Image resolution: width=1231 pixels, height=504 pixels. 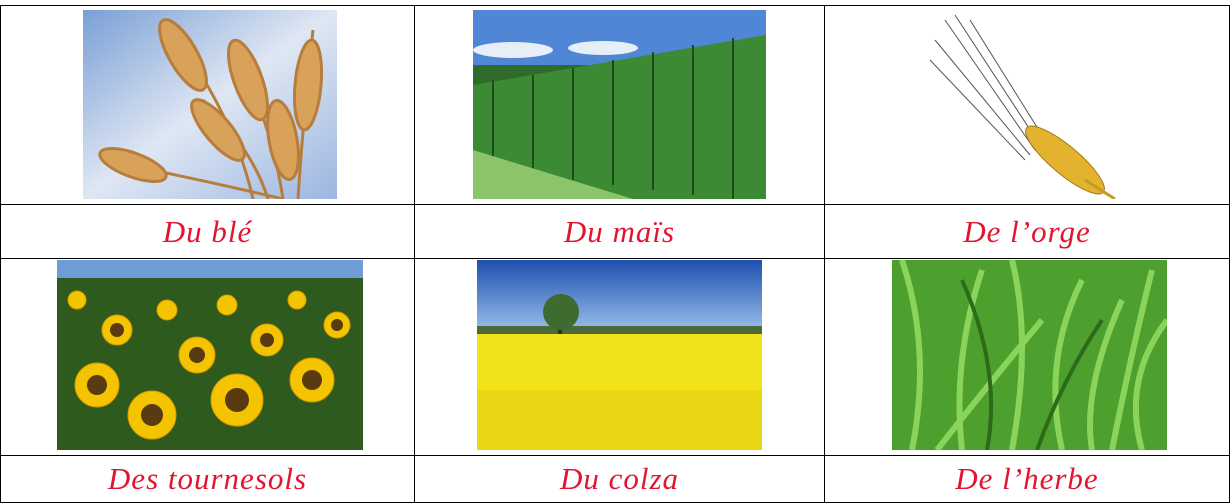 I want to click on label-cell: De l’orge, so click(x=1027, y=231).